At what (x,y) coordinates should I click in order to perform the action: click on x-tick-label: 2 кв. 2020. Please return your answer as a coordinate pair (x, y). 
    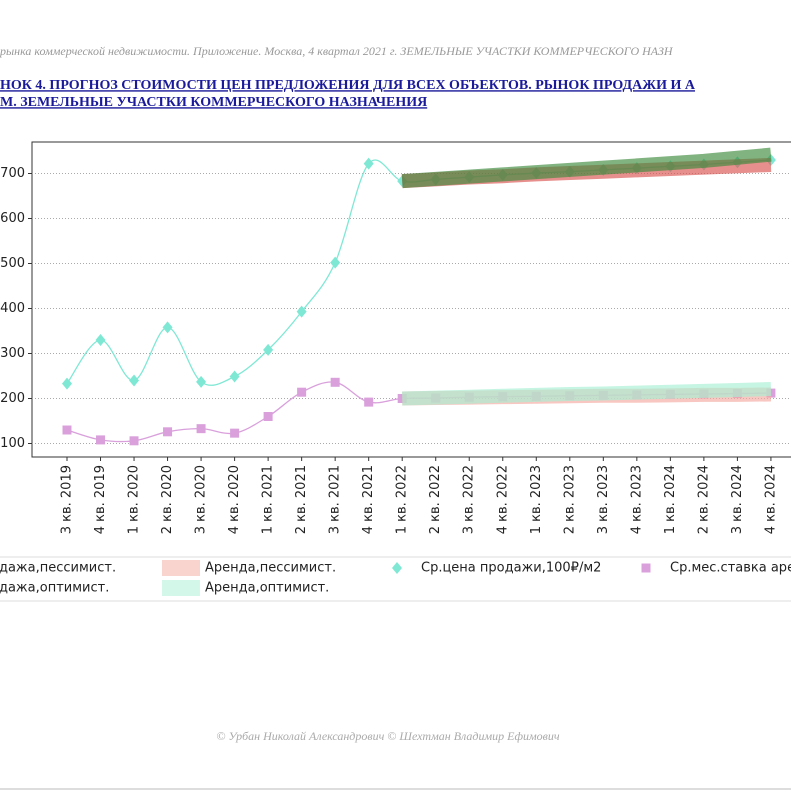
    Looking at the image, I should click on (167, 499).